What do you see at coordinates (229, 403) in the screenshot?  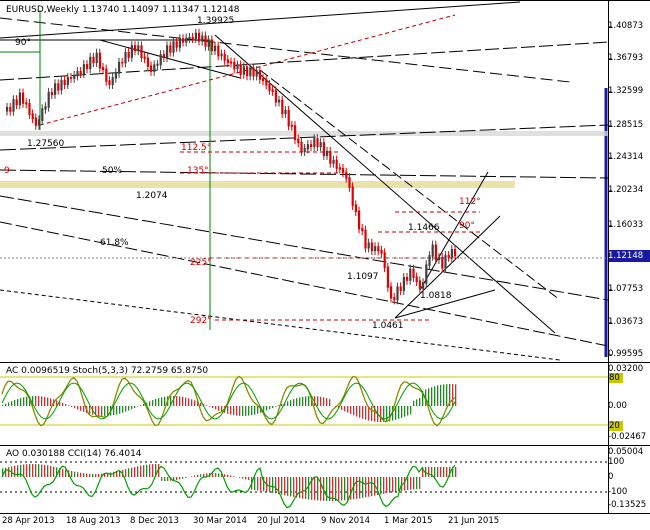 I see `ac-histogram` at bounding box center [229, 403].